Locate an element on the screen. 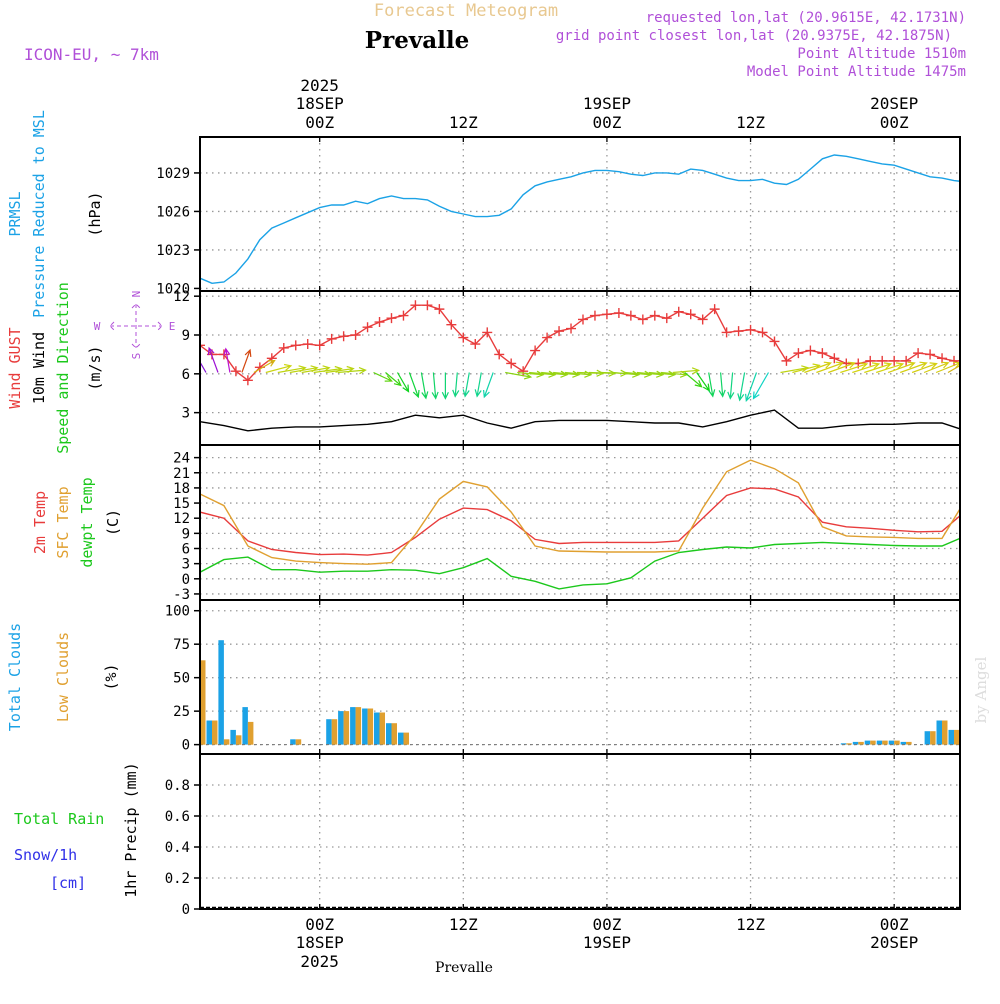  compass-arrows is located at coordinates (136, 326).